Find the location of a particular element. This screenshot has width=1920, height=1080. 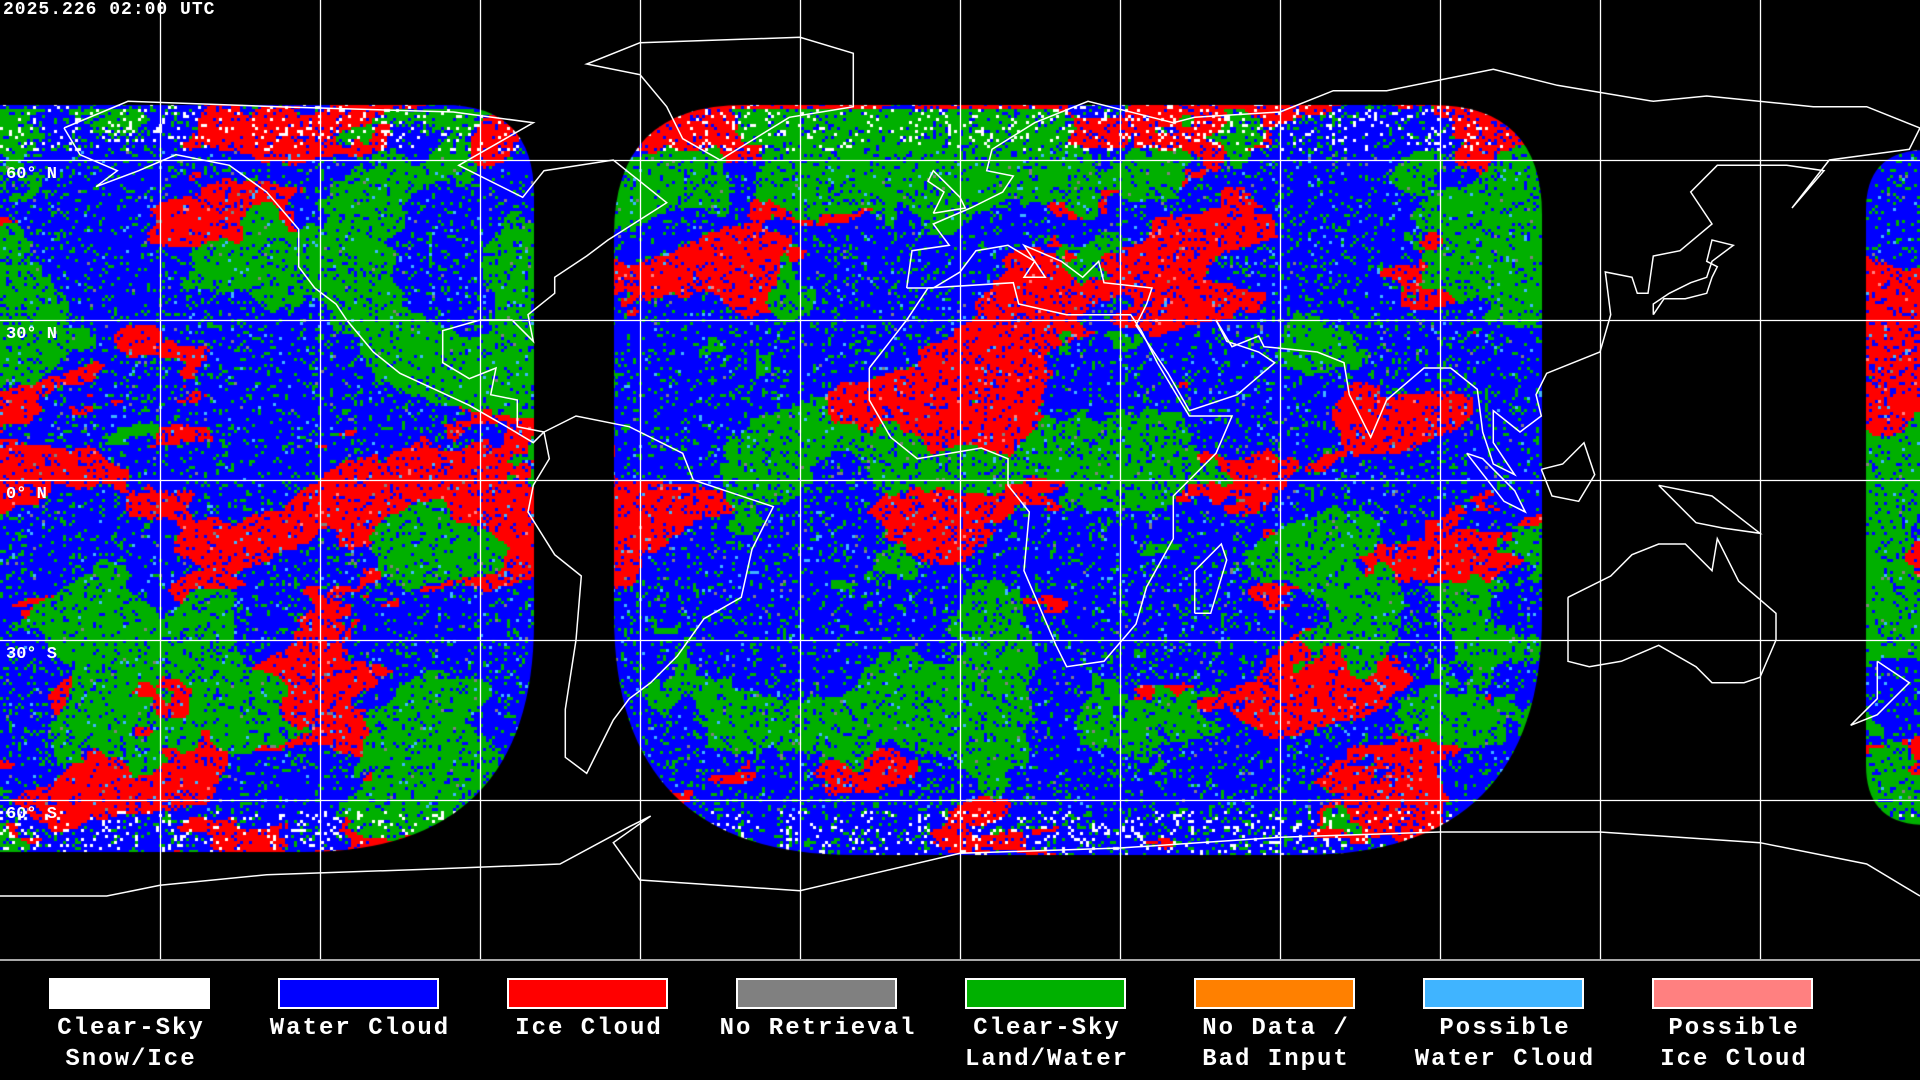

legend-item-no-retrieval: No Retrieval is located at coordinates (817, 1010).